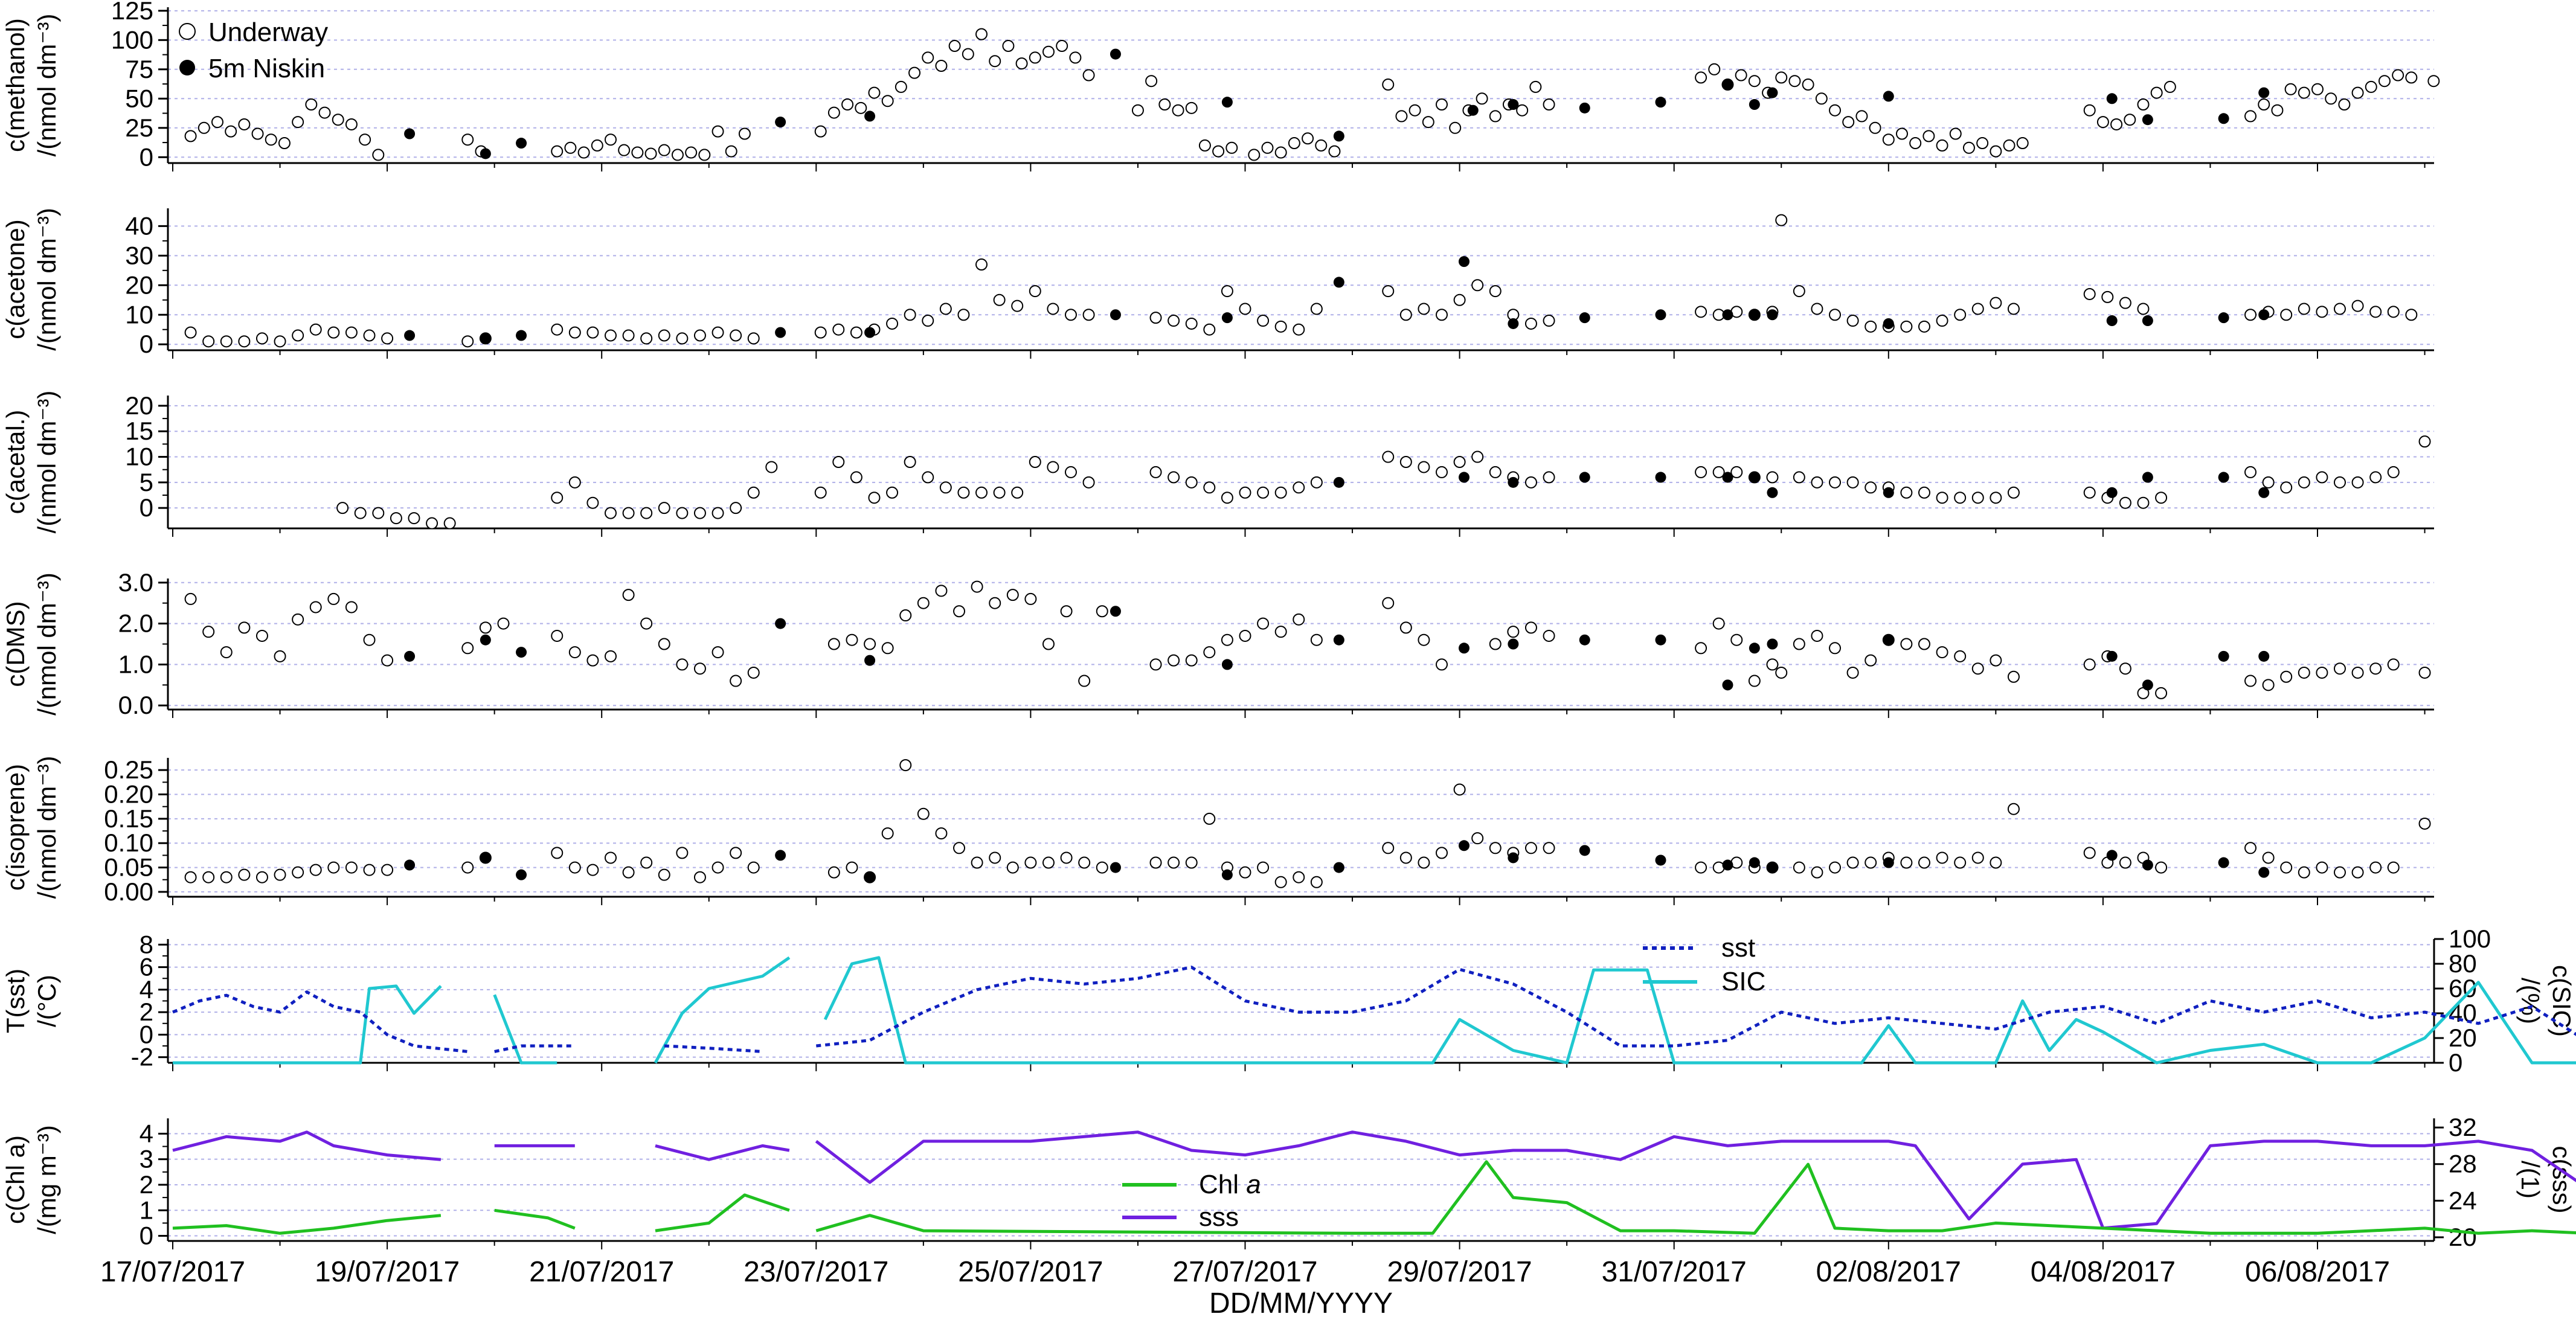 Image resolution: width=2576 pixels, height=1343 pixels. I want to click on acetone-ytick-label-3: 30, so click(139, 255).